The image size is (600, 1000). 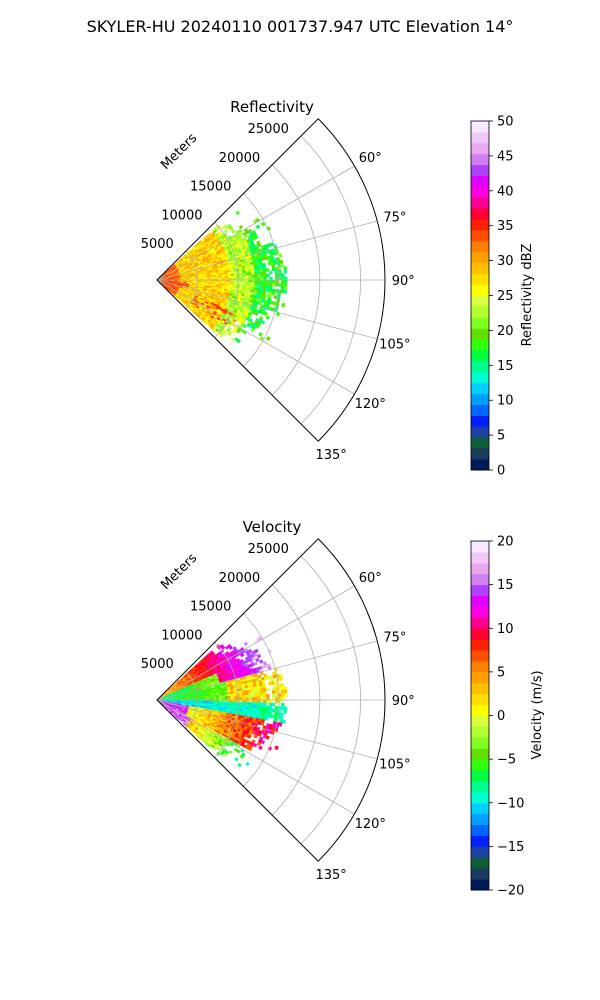 What do you see at coordinates (239, 158) in the screenshot?
I see `radial-tick-label: 20000` at bounding box center [239, 158].